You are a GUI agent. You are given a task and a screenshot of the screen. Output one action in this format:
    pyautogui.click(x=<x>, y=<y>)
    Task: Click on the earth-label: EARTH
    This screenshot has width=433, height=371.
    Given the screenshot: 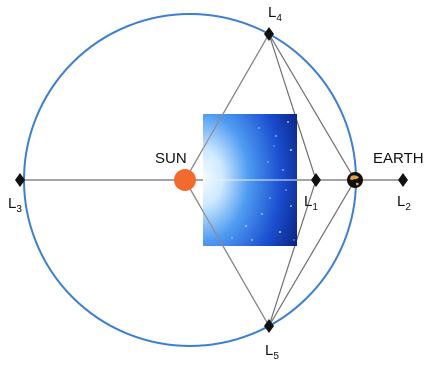 What is the action you would take?
    pyautogui.click(x=398, y=158)
    